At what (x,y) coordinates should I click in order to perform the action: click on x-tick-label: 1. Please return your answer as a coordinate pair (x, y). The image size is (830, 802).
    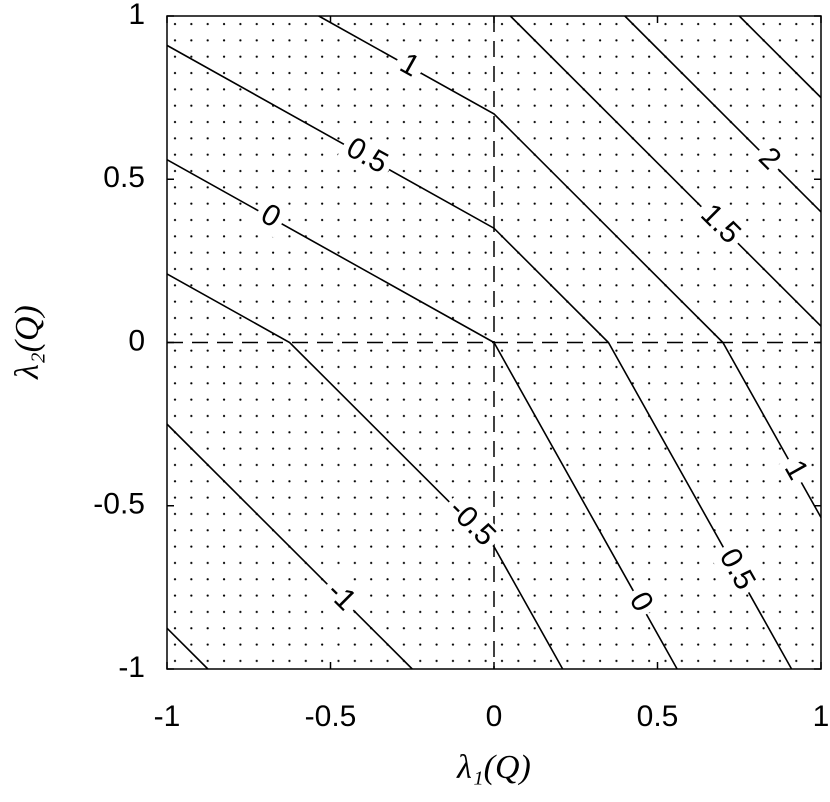
    Looking at the image, I should click on (821, 716).